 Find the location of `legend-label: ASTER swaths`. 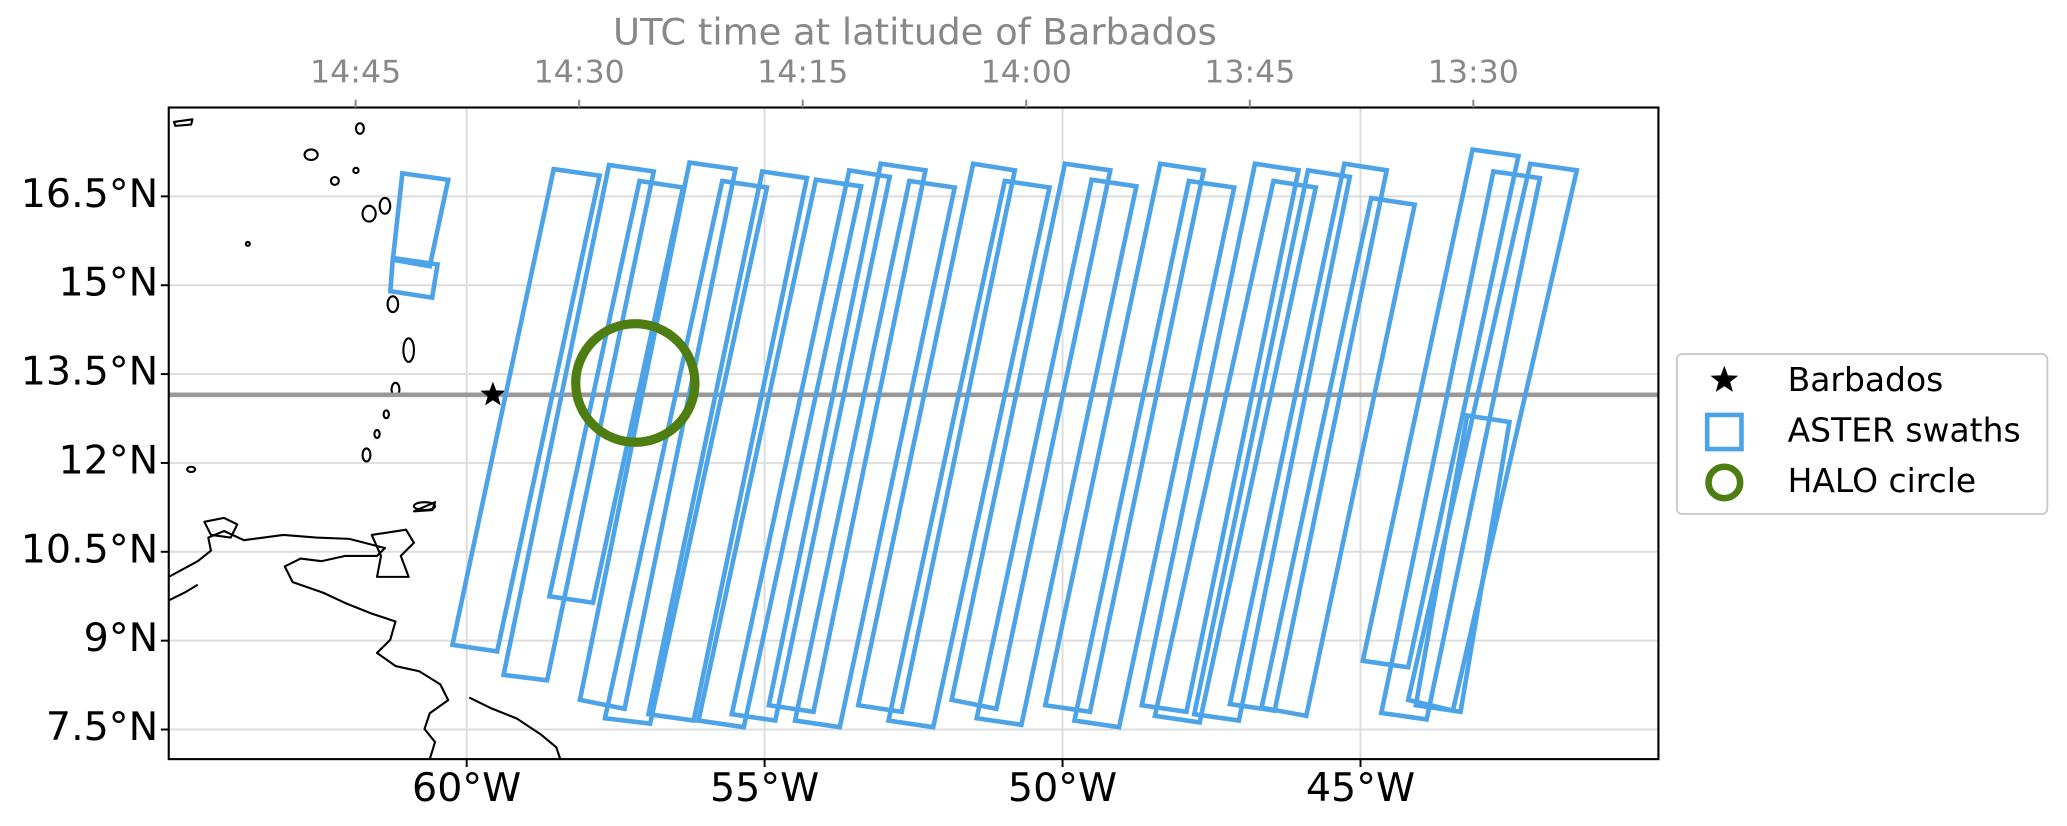

legend-label: ASTER swaths is located at coordinates (1904, 430).